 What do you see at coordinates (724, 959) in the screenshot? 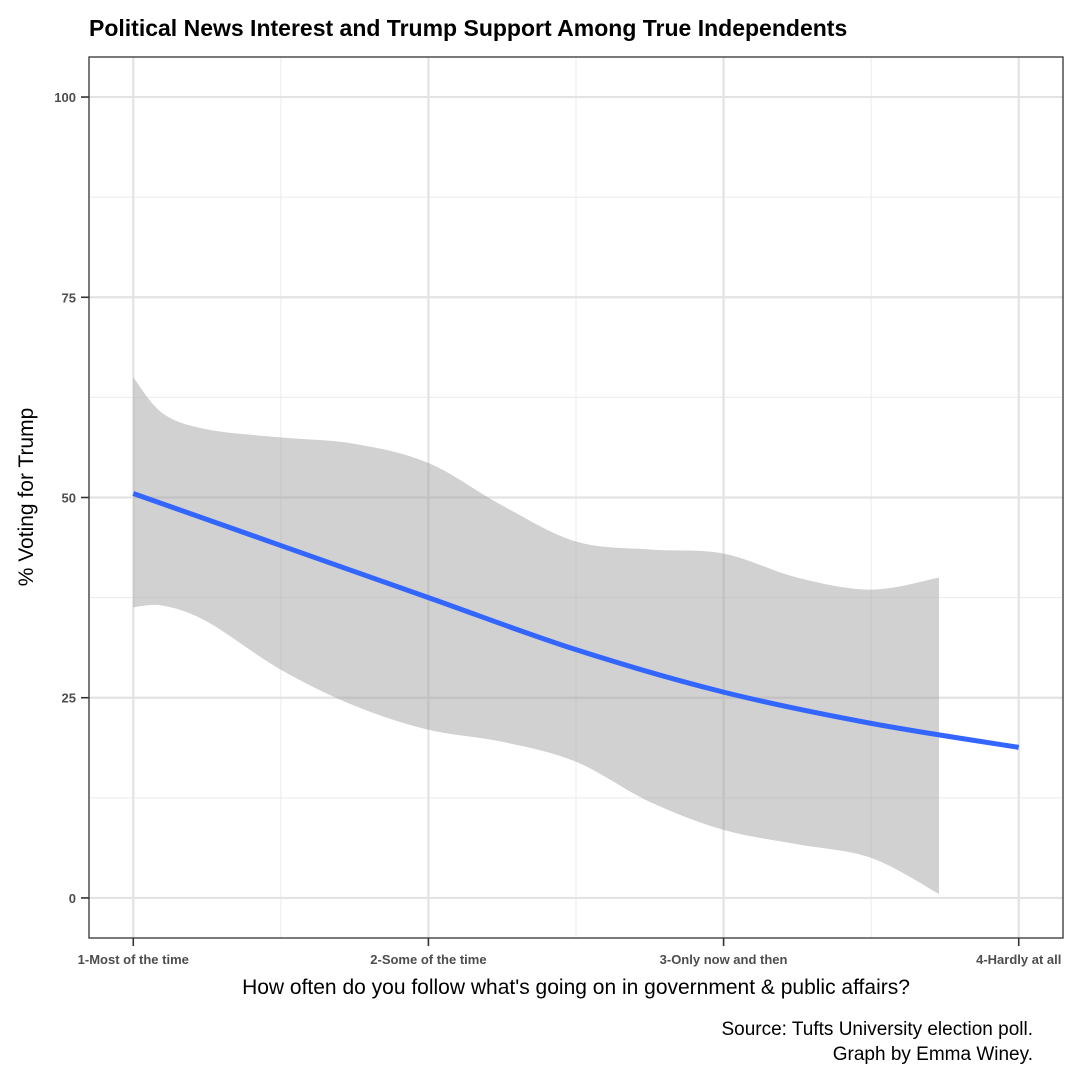
I see `x-tick-label: 3-Only now and then` at bounding box center [724, 959].